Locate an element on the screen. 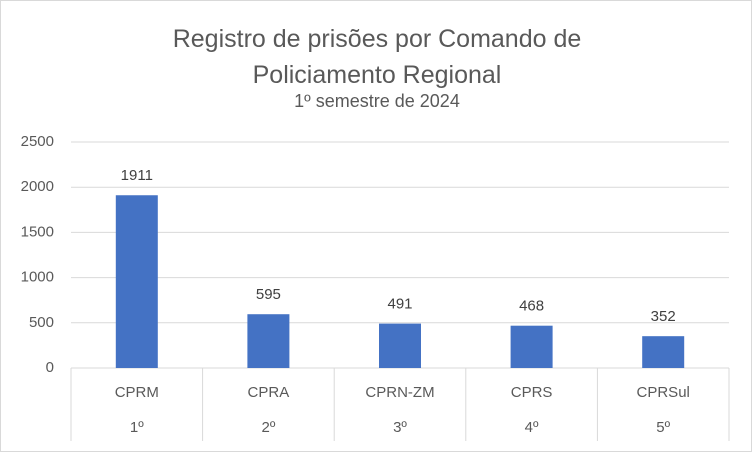  x-group-label: 1º is located at coordinates (137, 427).